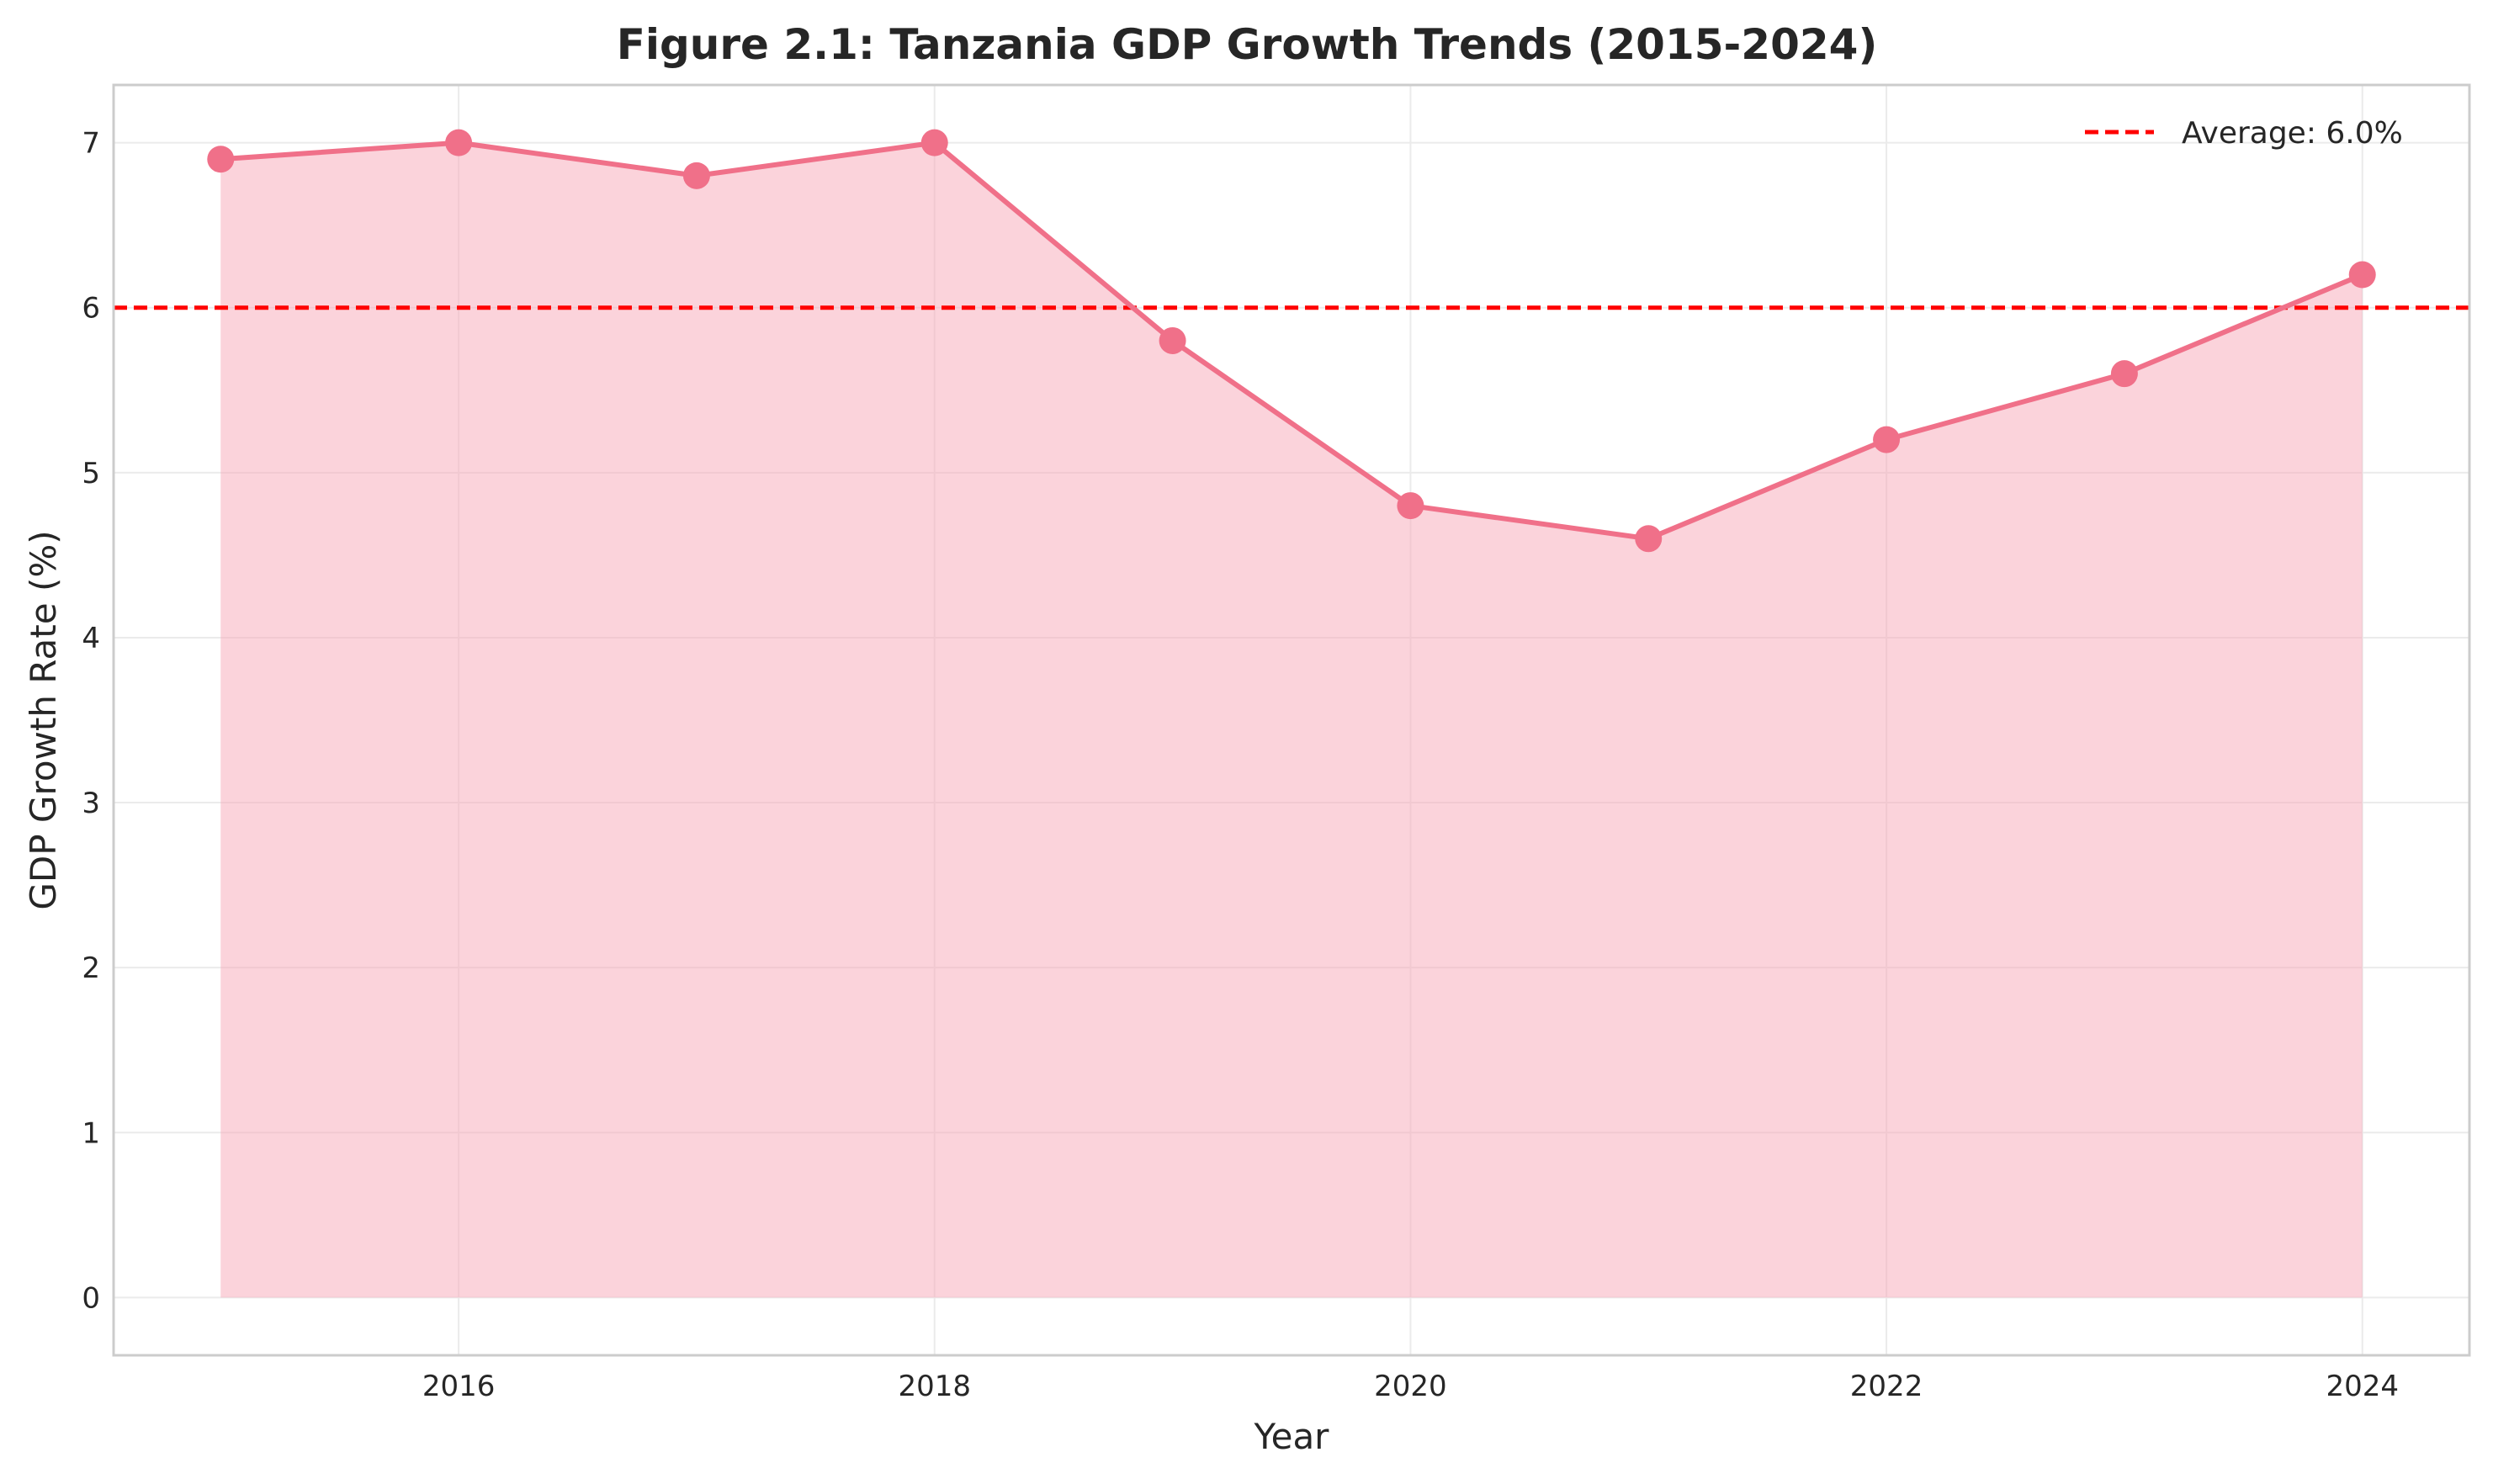  I want to click on y-tick-label: 7, so click(91, 144).